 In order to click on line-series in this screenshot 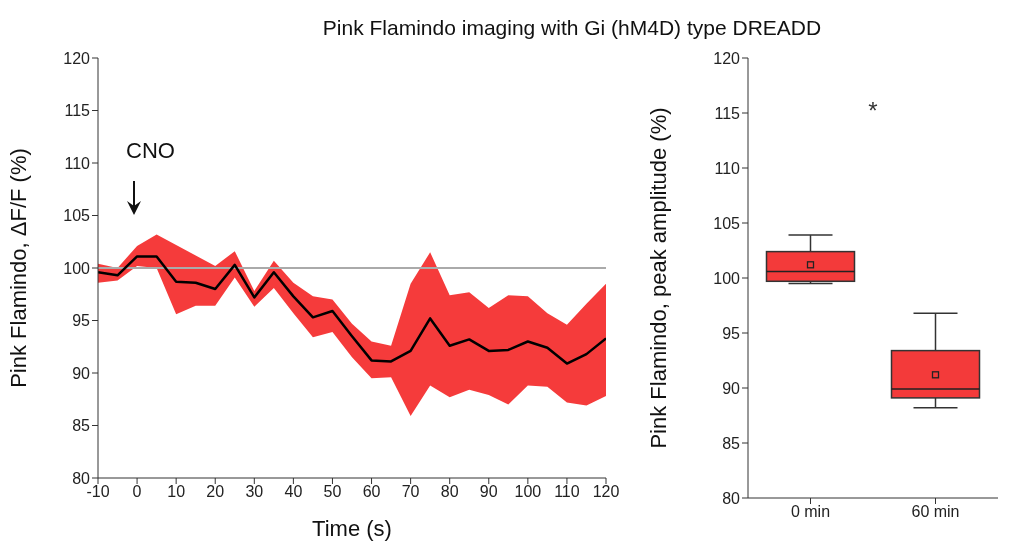, I will do `click(352, 310)`.